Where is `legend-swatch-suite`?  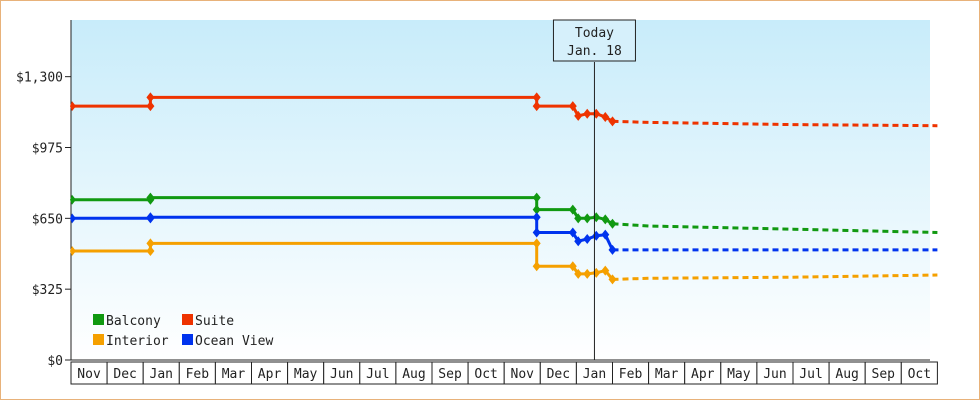 legend-swatch-suite is located at coordinates (187, 319).